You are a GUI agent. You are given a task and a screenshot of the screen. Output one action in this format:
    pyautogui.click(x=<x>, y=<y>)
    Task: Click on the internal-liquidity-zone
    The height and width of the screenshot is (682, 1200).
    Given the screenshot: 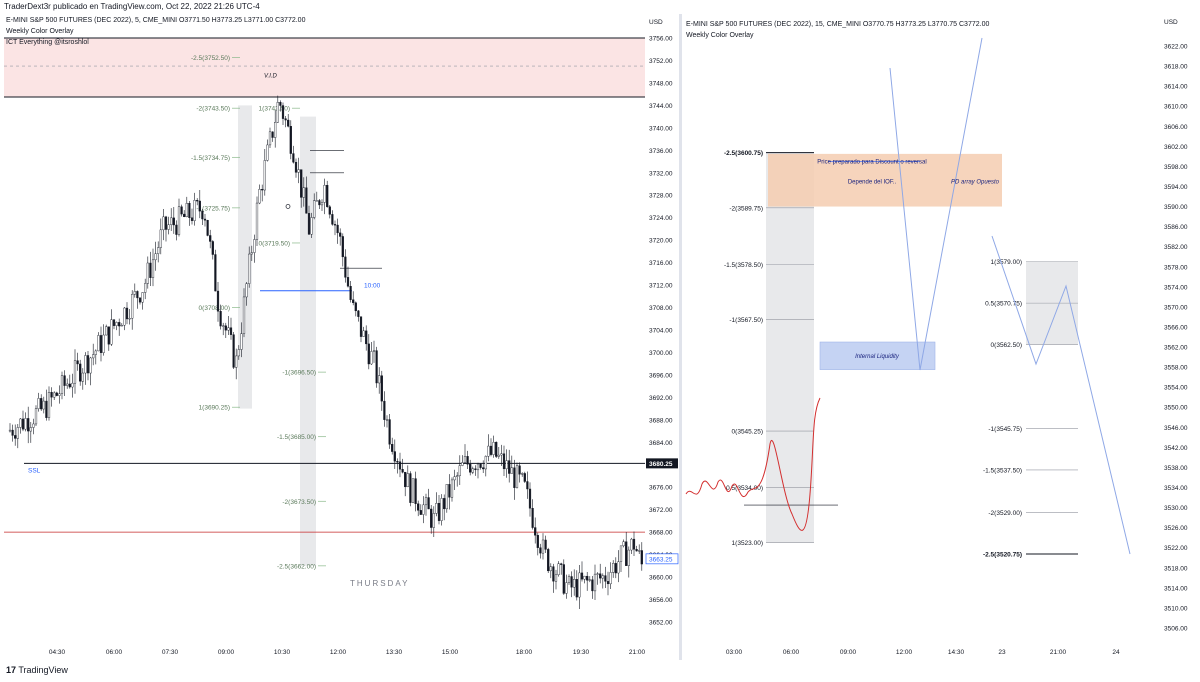 What is the action you would take?
    pyautogui.click(x=877, y=355)
    